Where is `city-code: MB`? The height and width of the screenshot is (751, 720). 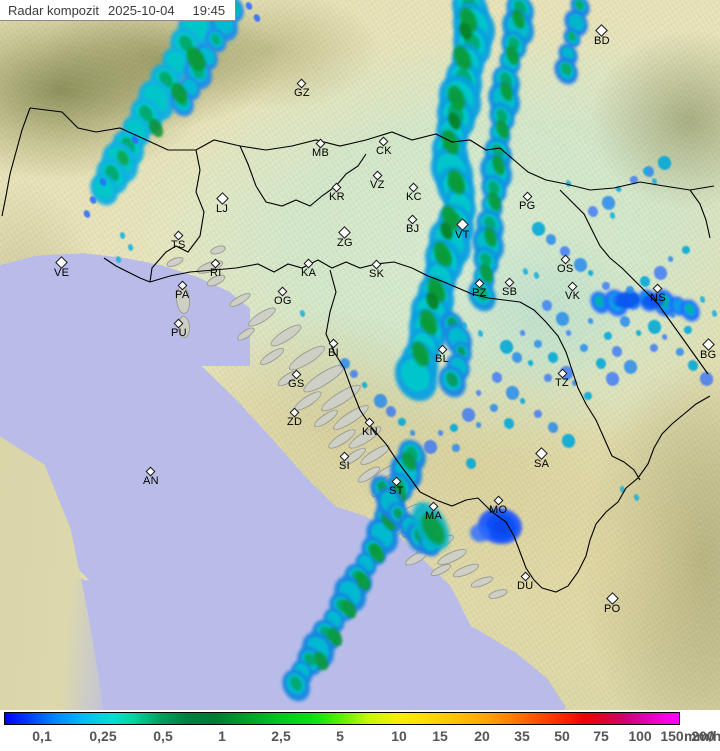 city-code: MB is located at coordinates (321, 153).